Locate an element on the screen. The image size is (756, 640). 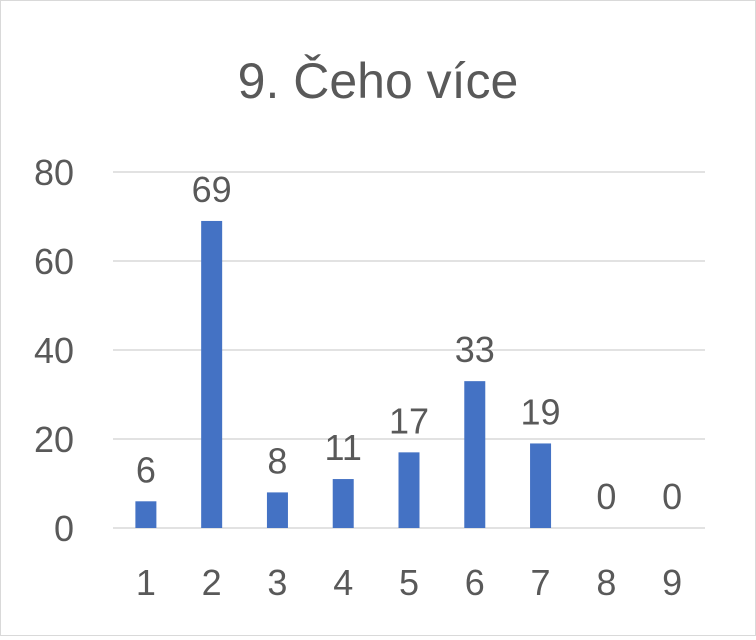
x-tick-label: 5 is located at coordinates (409, 582).